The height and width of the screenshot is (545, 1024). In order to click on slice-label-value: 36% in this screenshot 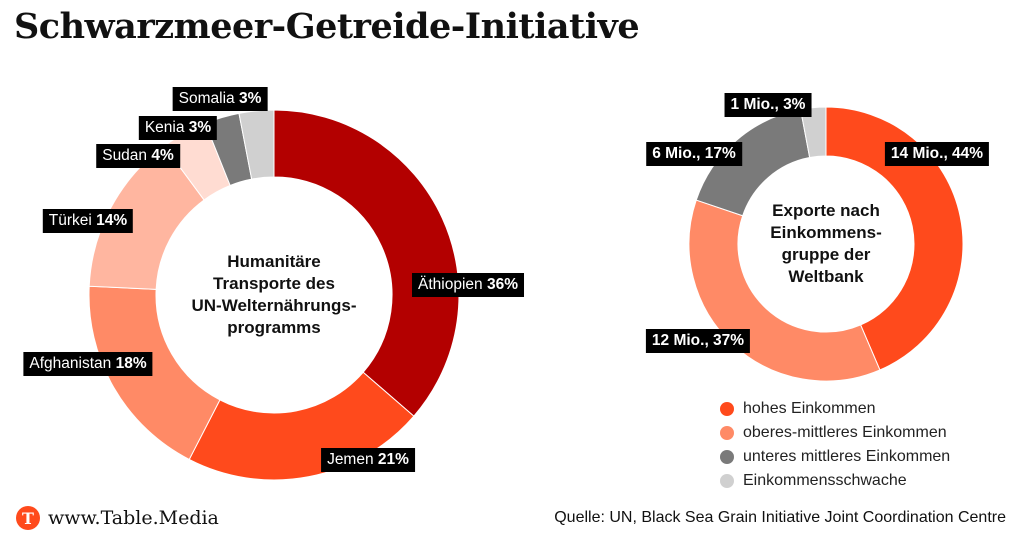, I will do `click(502, 284)`.